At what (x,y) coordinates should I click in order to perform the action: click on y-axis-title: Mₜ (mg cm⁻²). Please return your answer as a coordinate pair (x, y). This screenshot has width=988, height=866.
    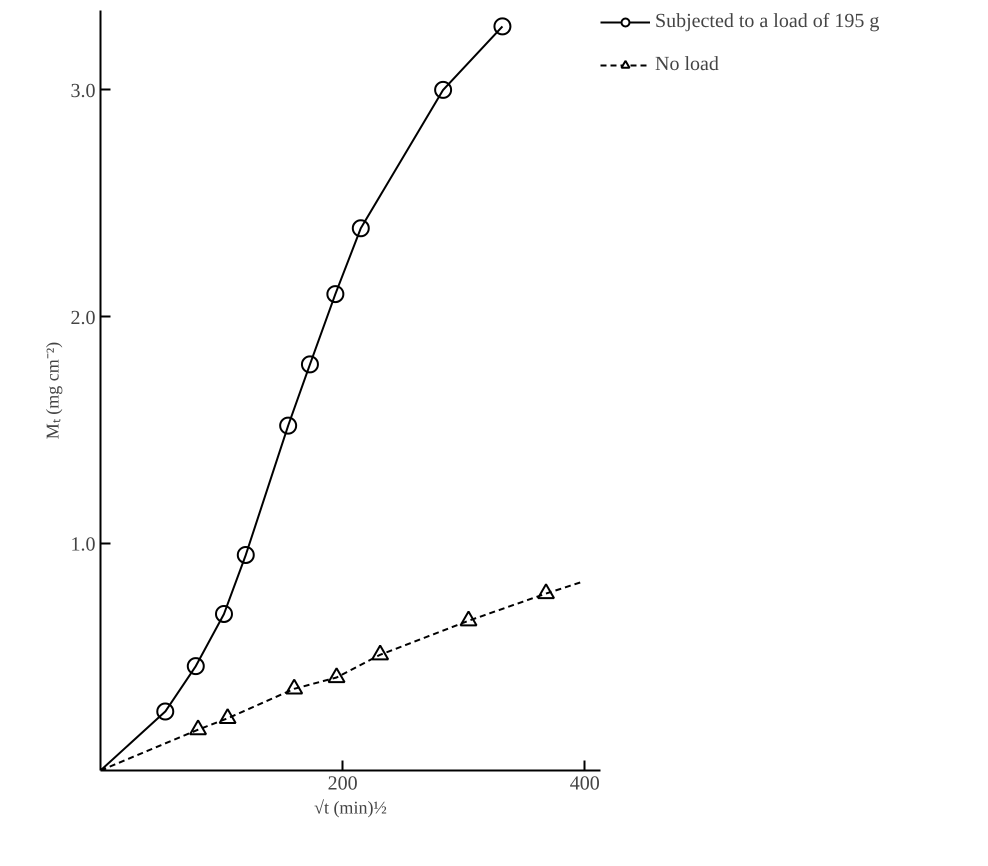
    Looking at the image, I should click on (52, 391).